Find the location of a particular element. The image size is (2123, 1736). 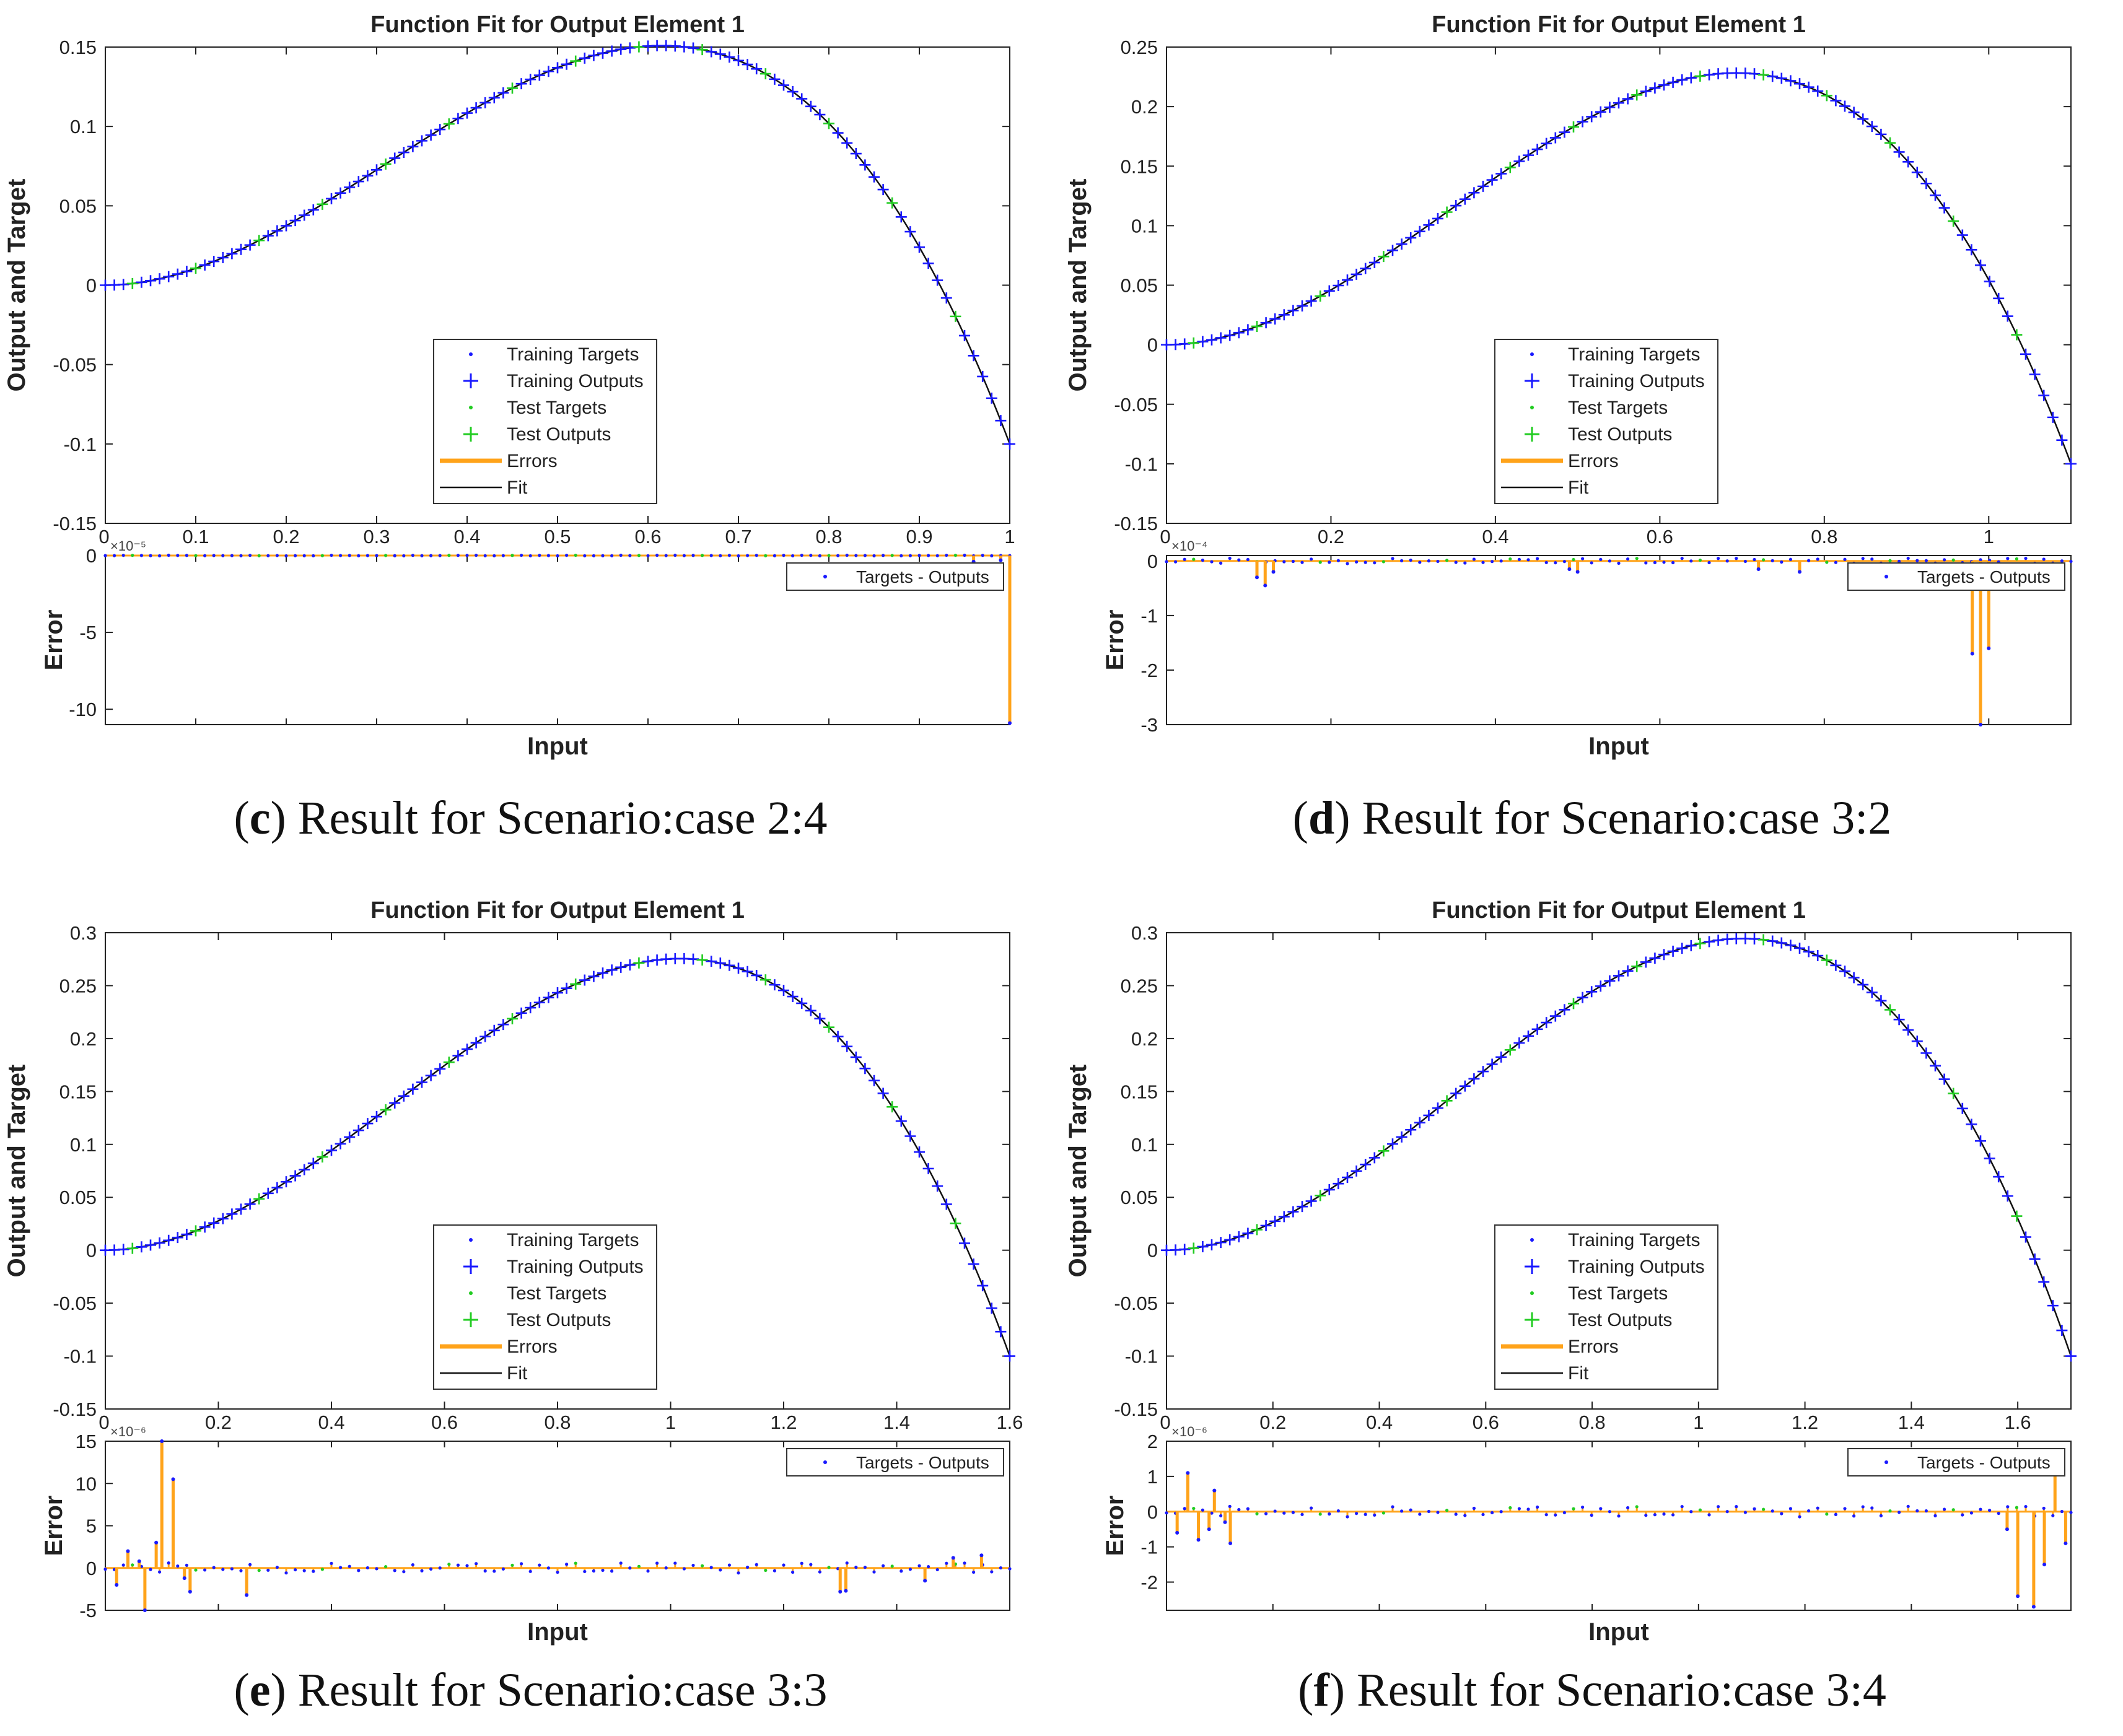

error-legend-box is located at coordinates (1956, 1462).